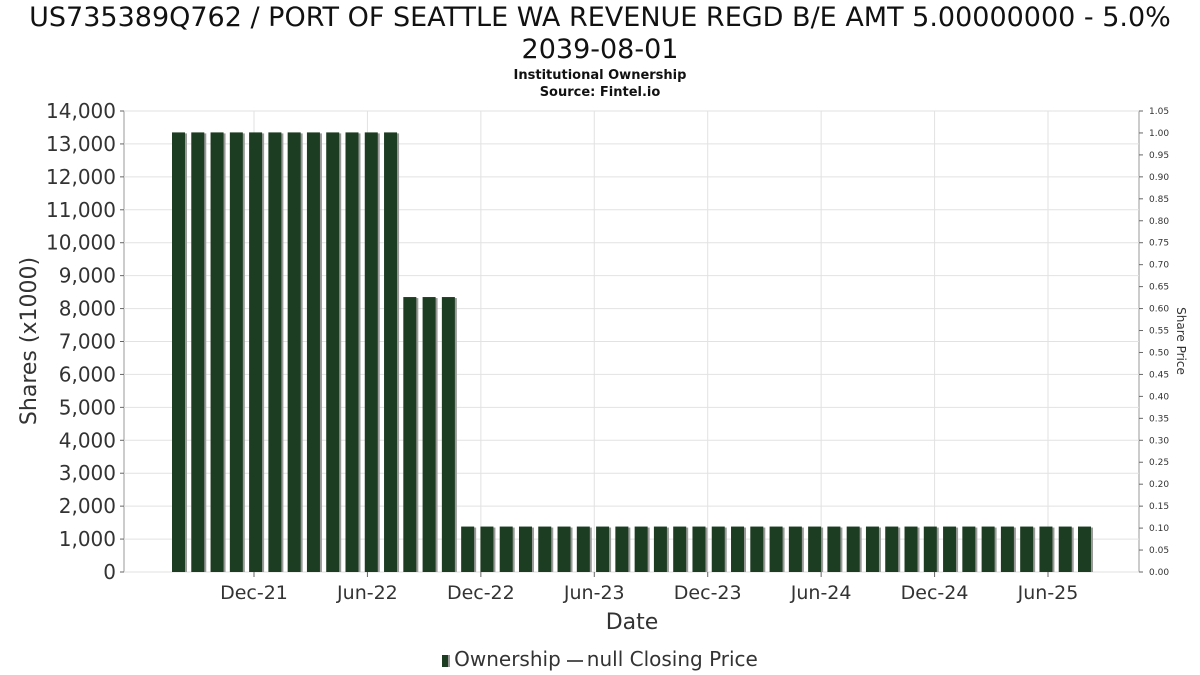 Image resolution: width=1200 pixels, height=675 pixels. Describe the element at coordinates (81, 210) in the screenshot. I see `y-tick-label: 11,000` at that location.